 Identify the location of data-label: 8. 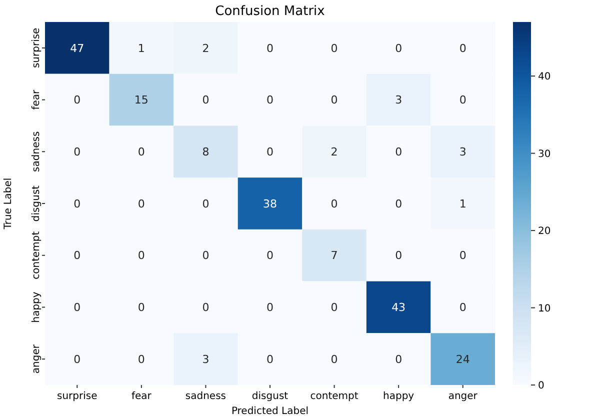
(206, 151).